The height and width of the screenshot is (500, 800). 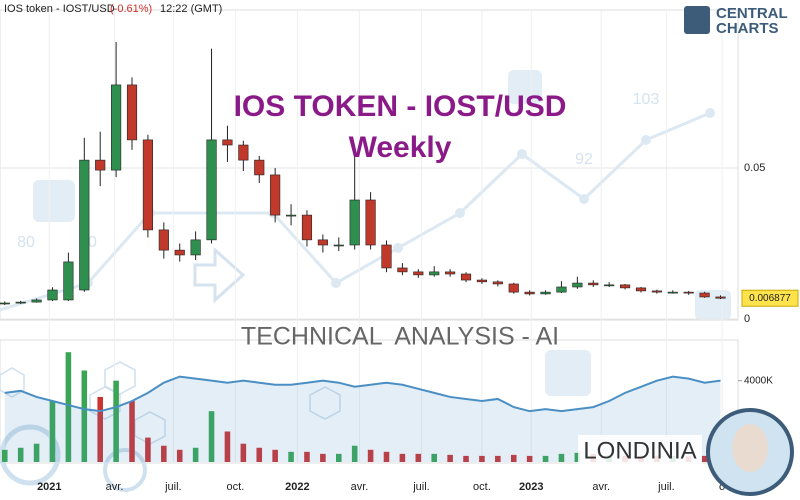 I want to click on x-tick-label: 2022, so click(x=297, y=487).